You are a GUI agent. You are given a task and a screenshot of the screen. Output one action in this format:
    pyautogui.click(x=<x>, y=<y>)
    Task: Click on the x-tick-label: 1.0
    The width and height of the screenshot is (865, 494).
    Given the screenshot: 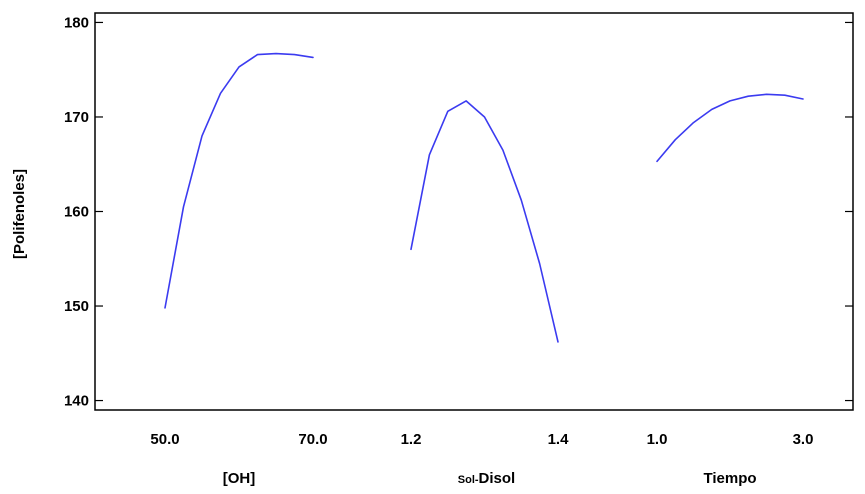 What is the action you would take?
    pyautogui.click(x=657, y=439)
    